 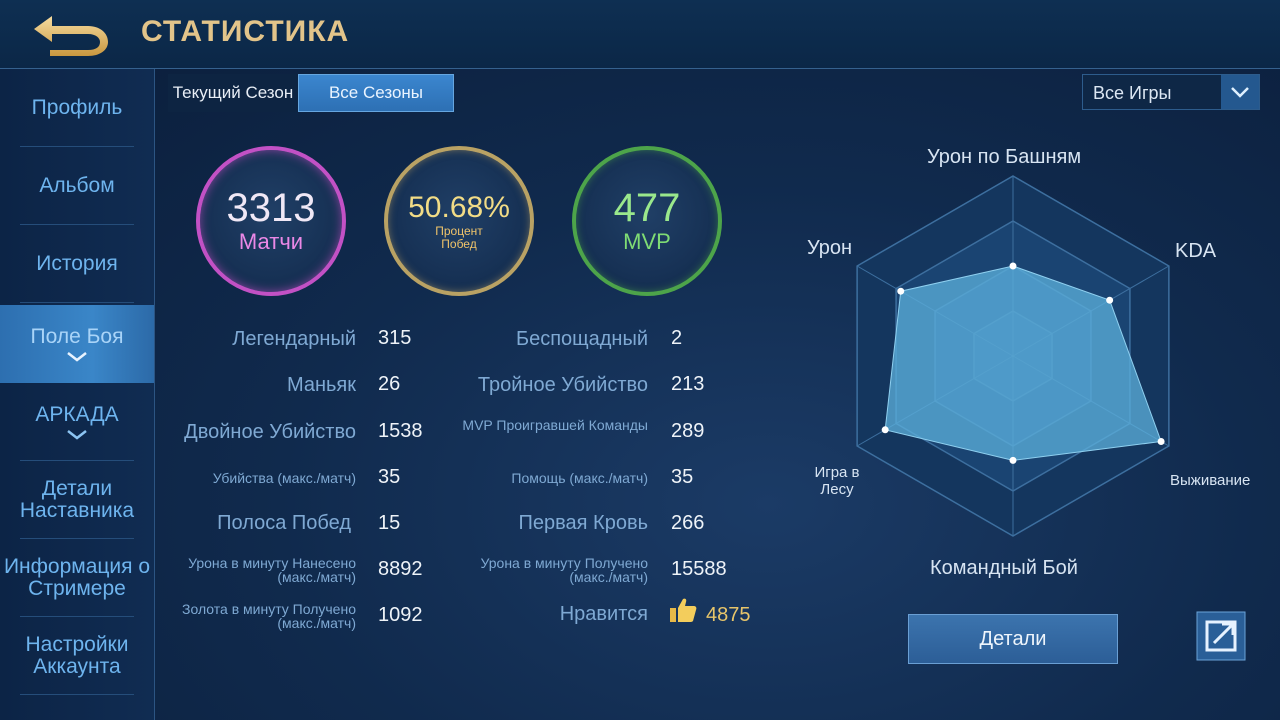 I want to click on game-mode-select: Все Игры, so click(x=1171, y=92).